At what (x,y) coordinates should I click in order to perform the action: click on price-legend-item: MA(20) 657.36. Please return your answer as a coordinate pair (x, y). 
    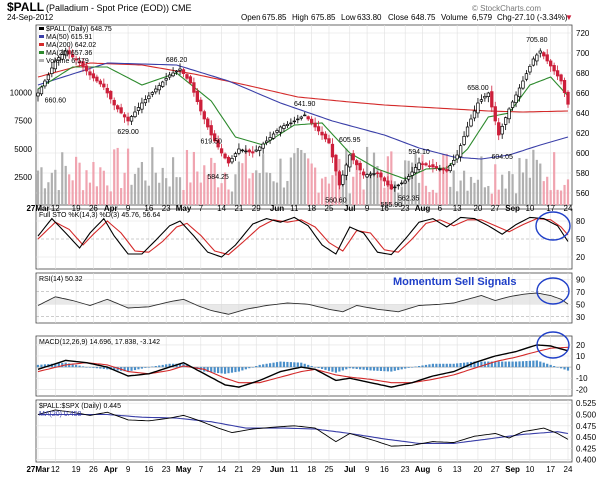
    Looking at the image, I should click on (69, 53).